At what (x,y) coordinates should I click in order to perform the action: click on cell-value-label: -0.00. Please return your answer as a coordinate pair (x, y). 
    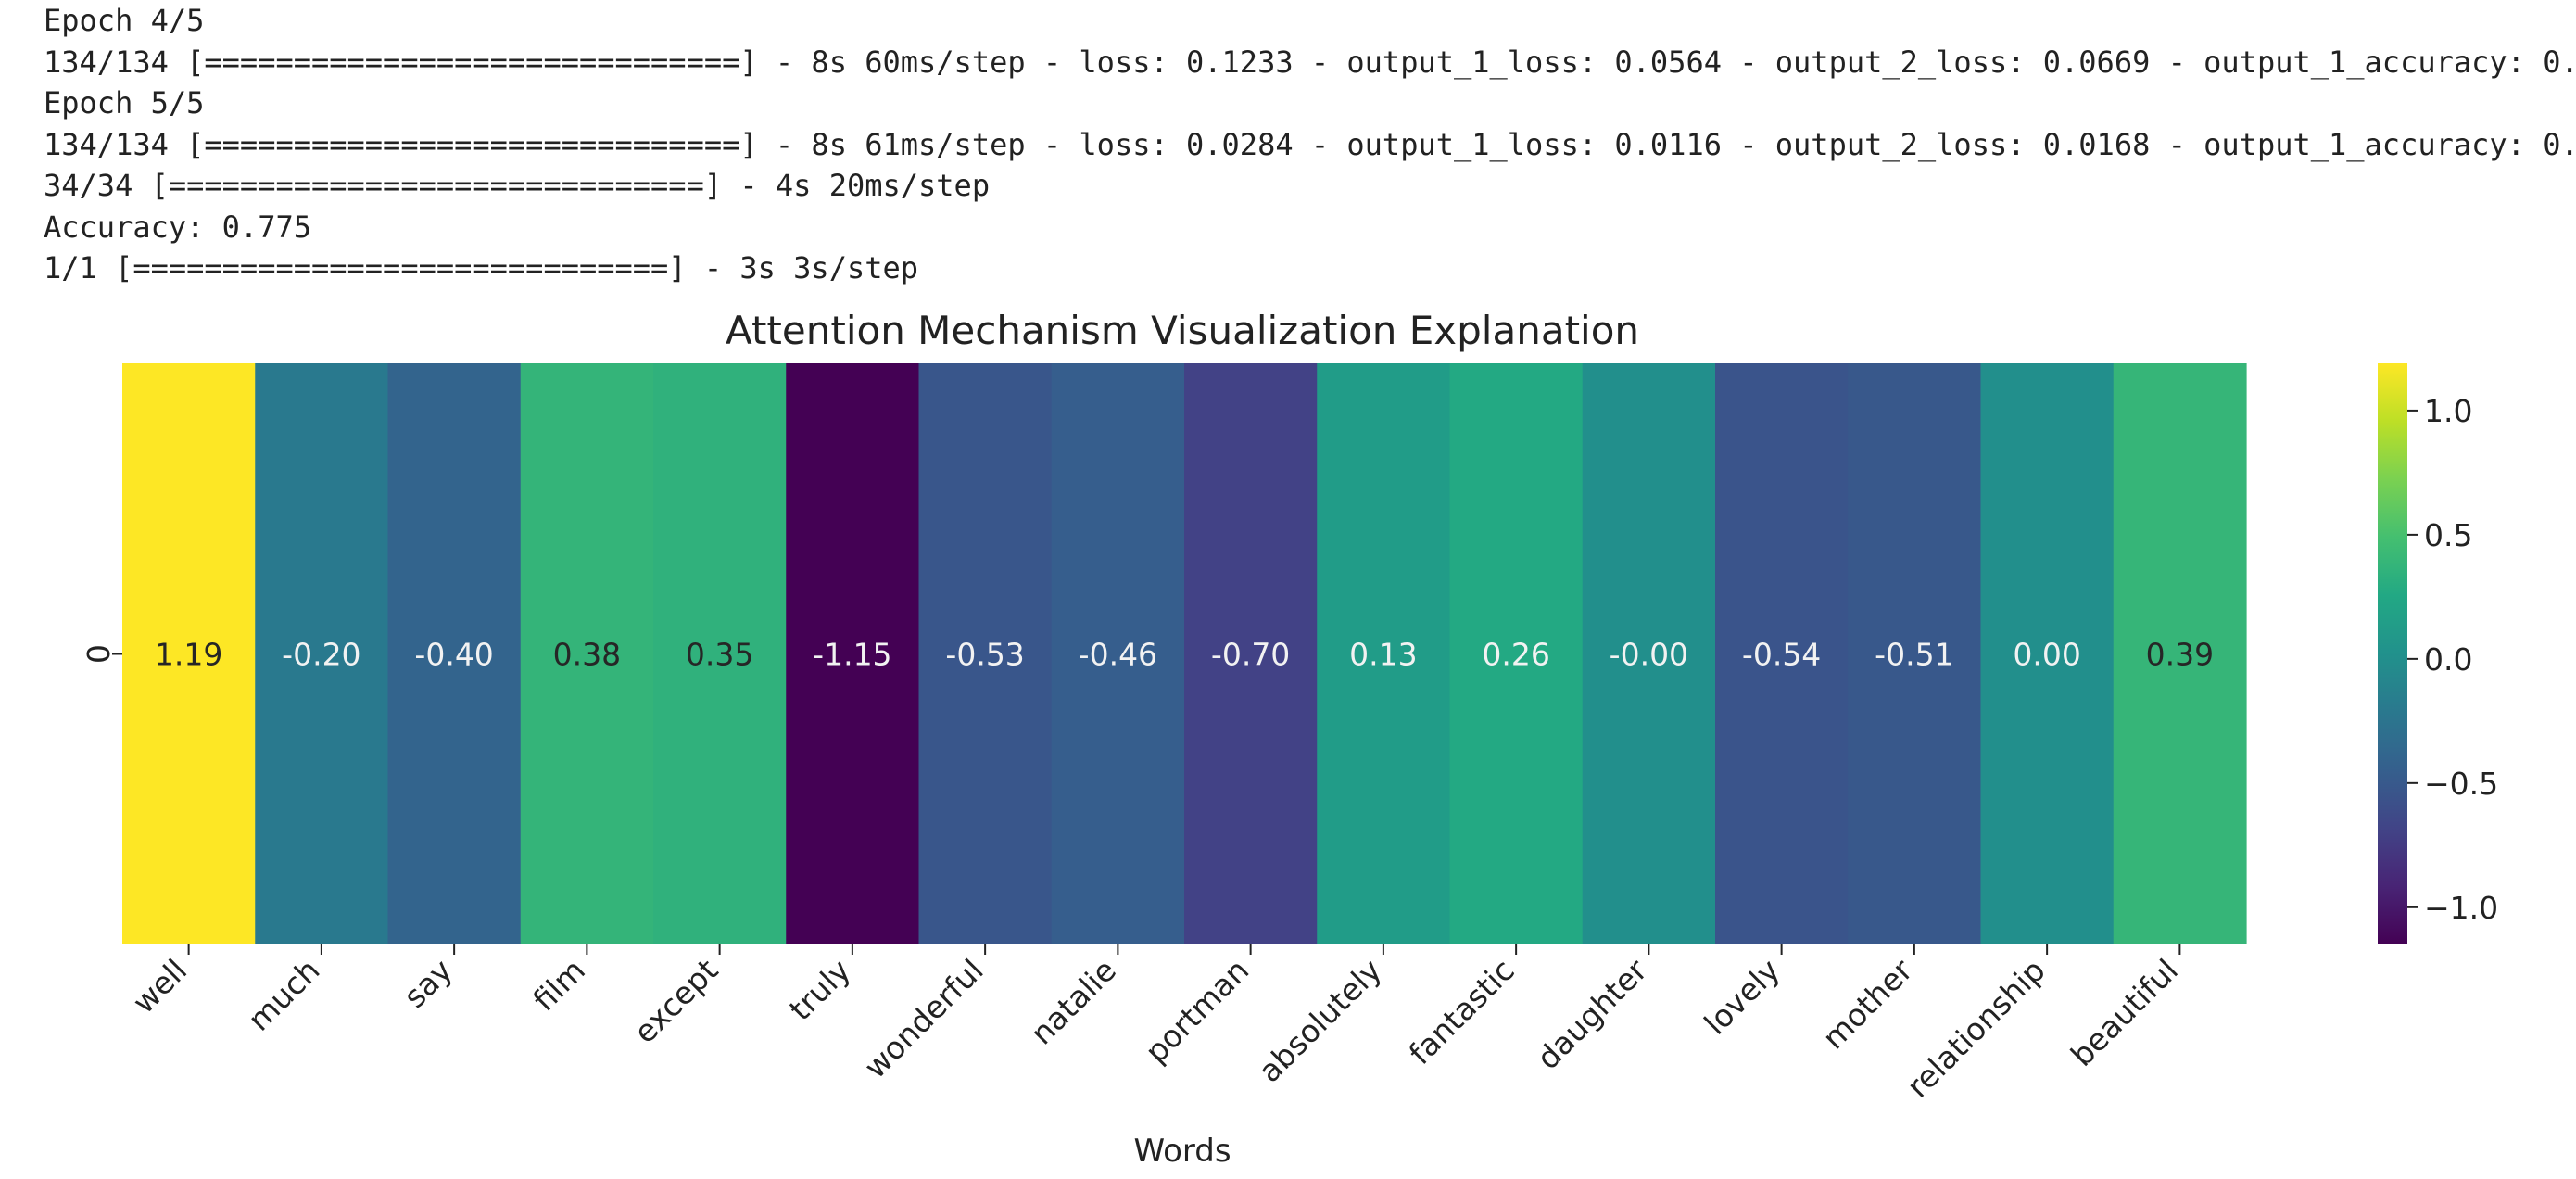
    Looking at the image, I should click on (1649, 655).